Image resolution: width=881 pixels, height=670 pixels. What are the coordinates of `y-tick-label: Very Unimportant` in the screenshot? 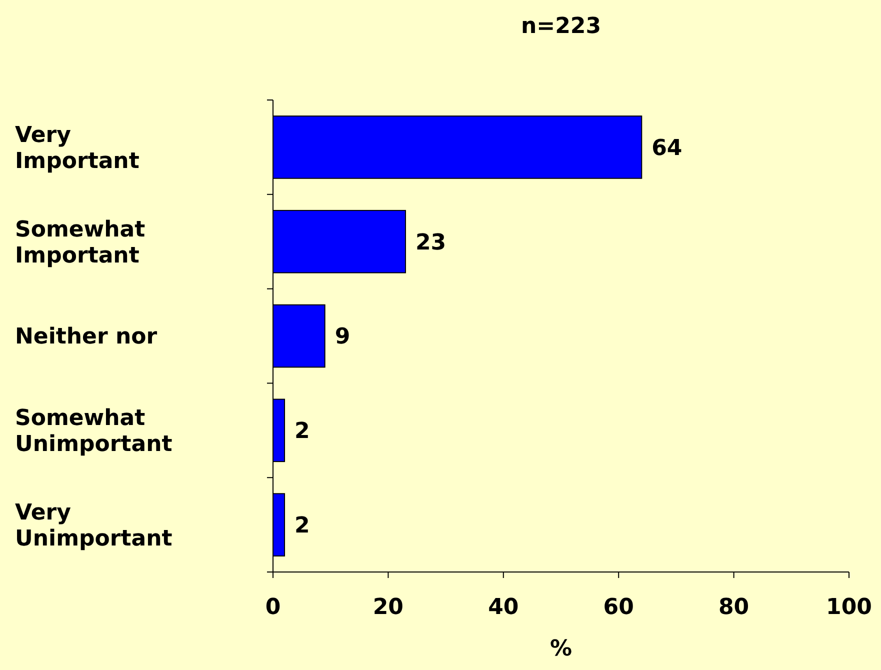 It's located at (94, 526).